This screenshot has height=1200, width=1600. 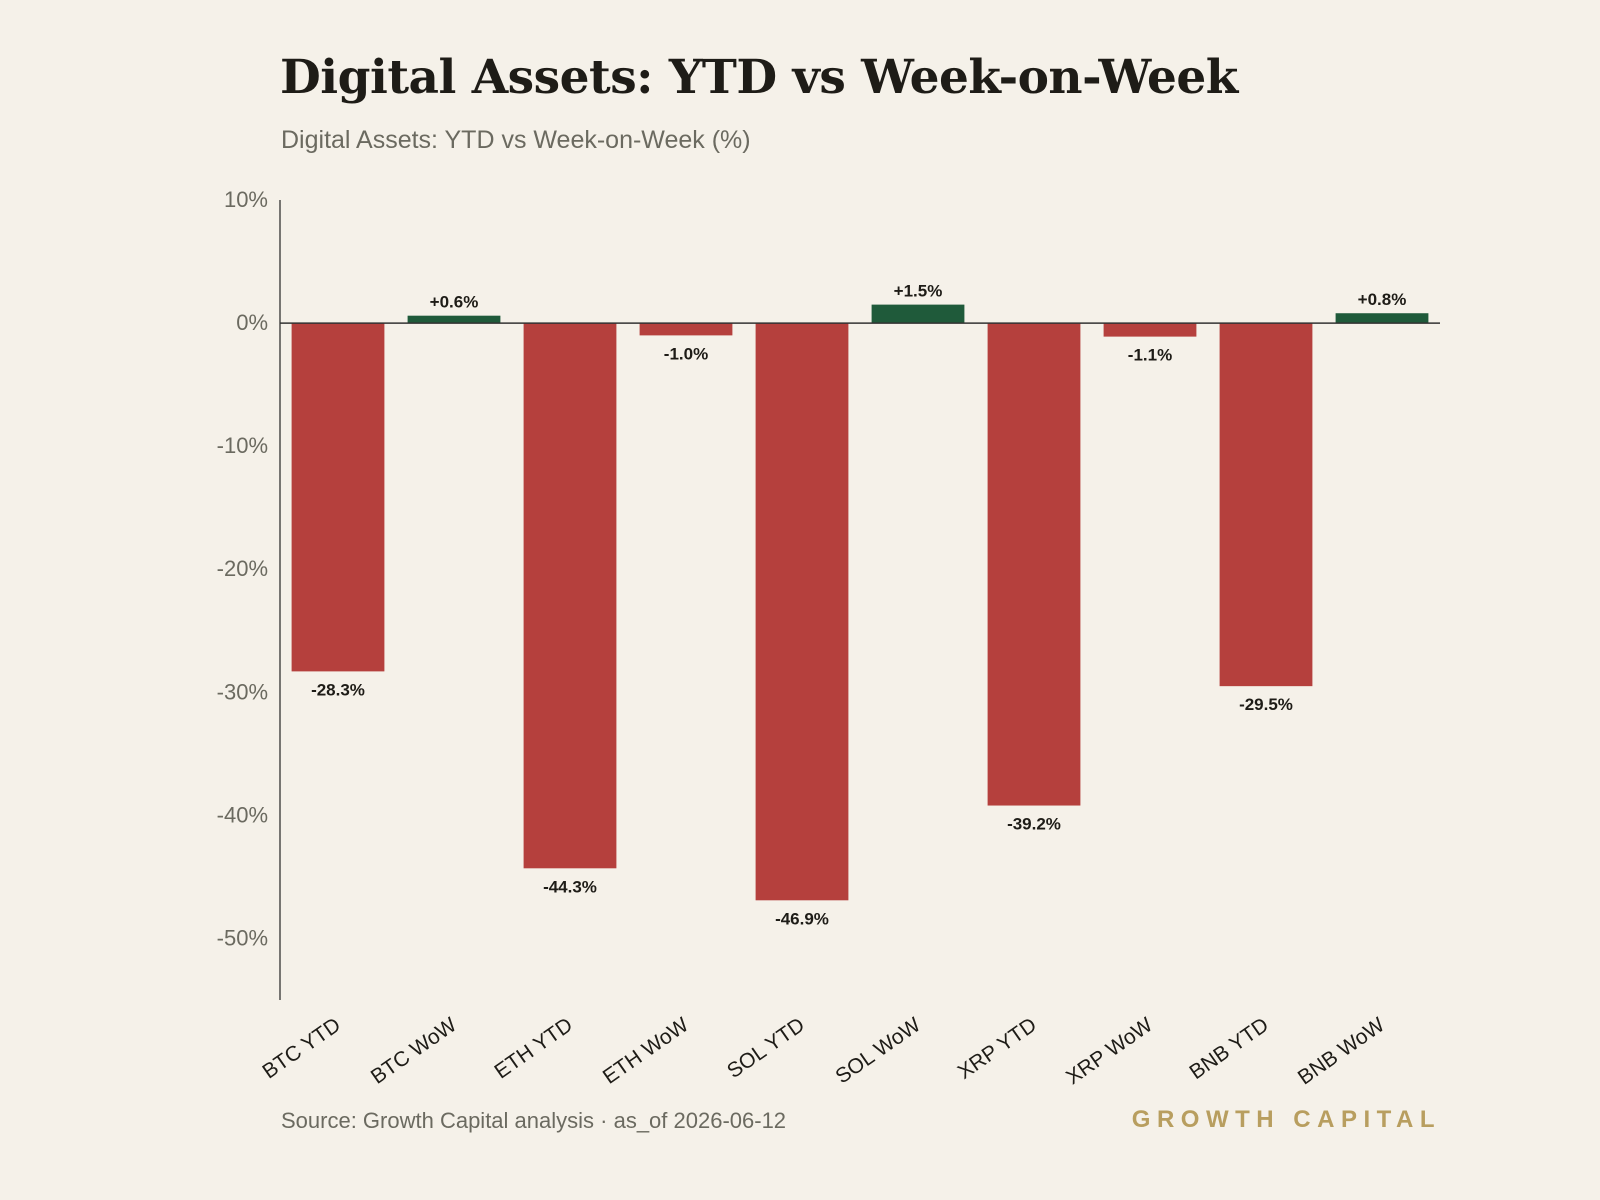 What do you see at coordinates (1382, 299) in the screenshot?
I see `data-label: +0.8%` at bounding box center [1382, 299].